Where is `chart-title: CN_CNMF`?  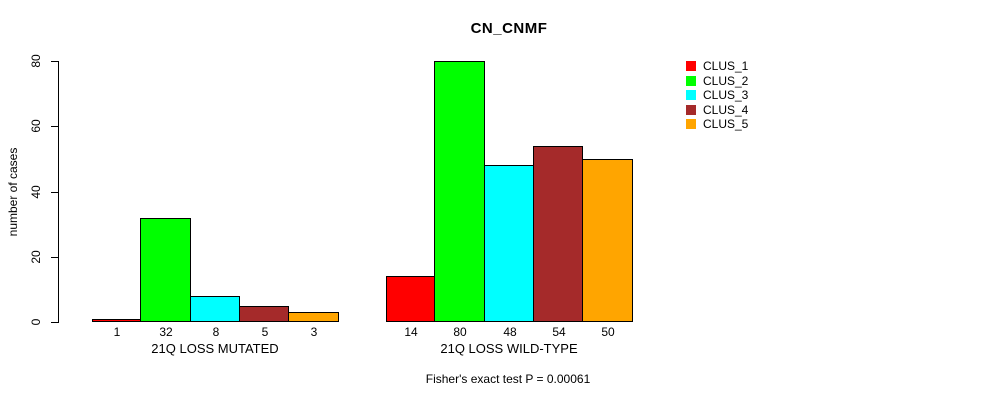 chart-title: CN_CNMF is located at coordinates (509, 28).